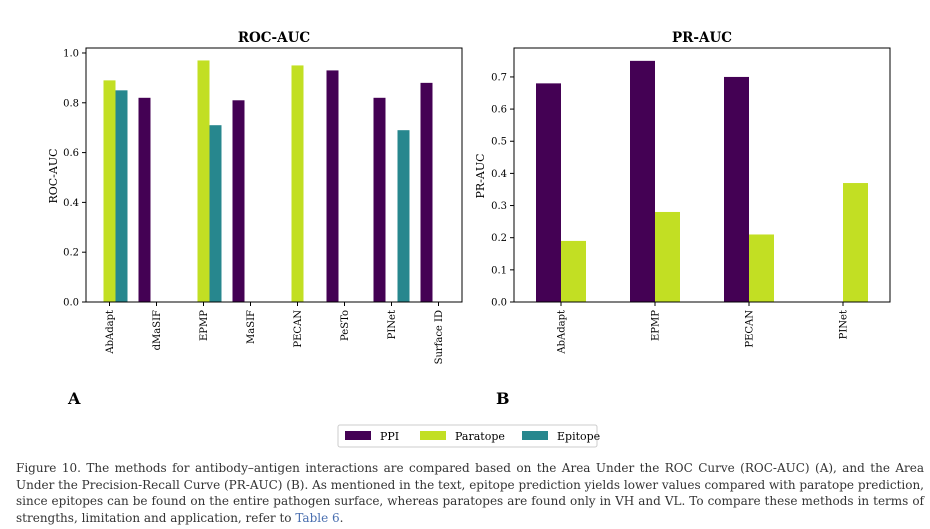 The height and width of the screenshot is (529, 930). What do you see at coordinates (121, 196) in the screenshot?
I see `roc-auc-bar-epitope-abadapt` at bounding box center [121, 196].